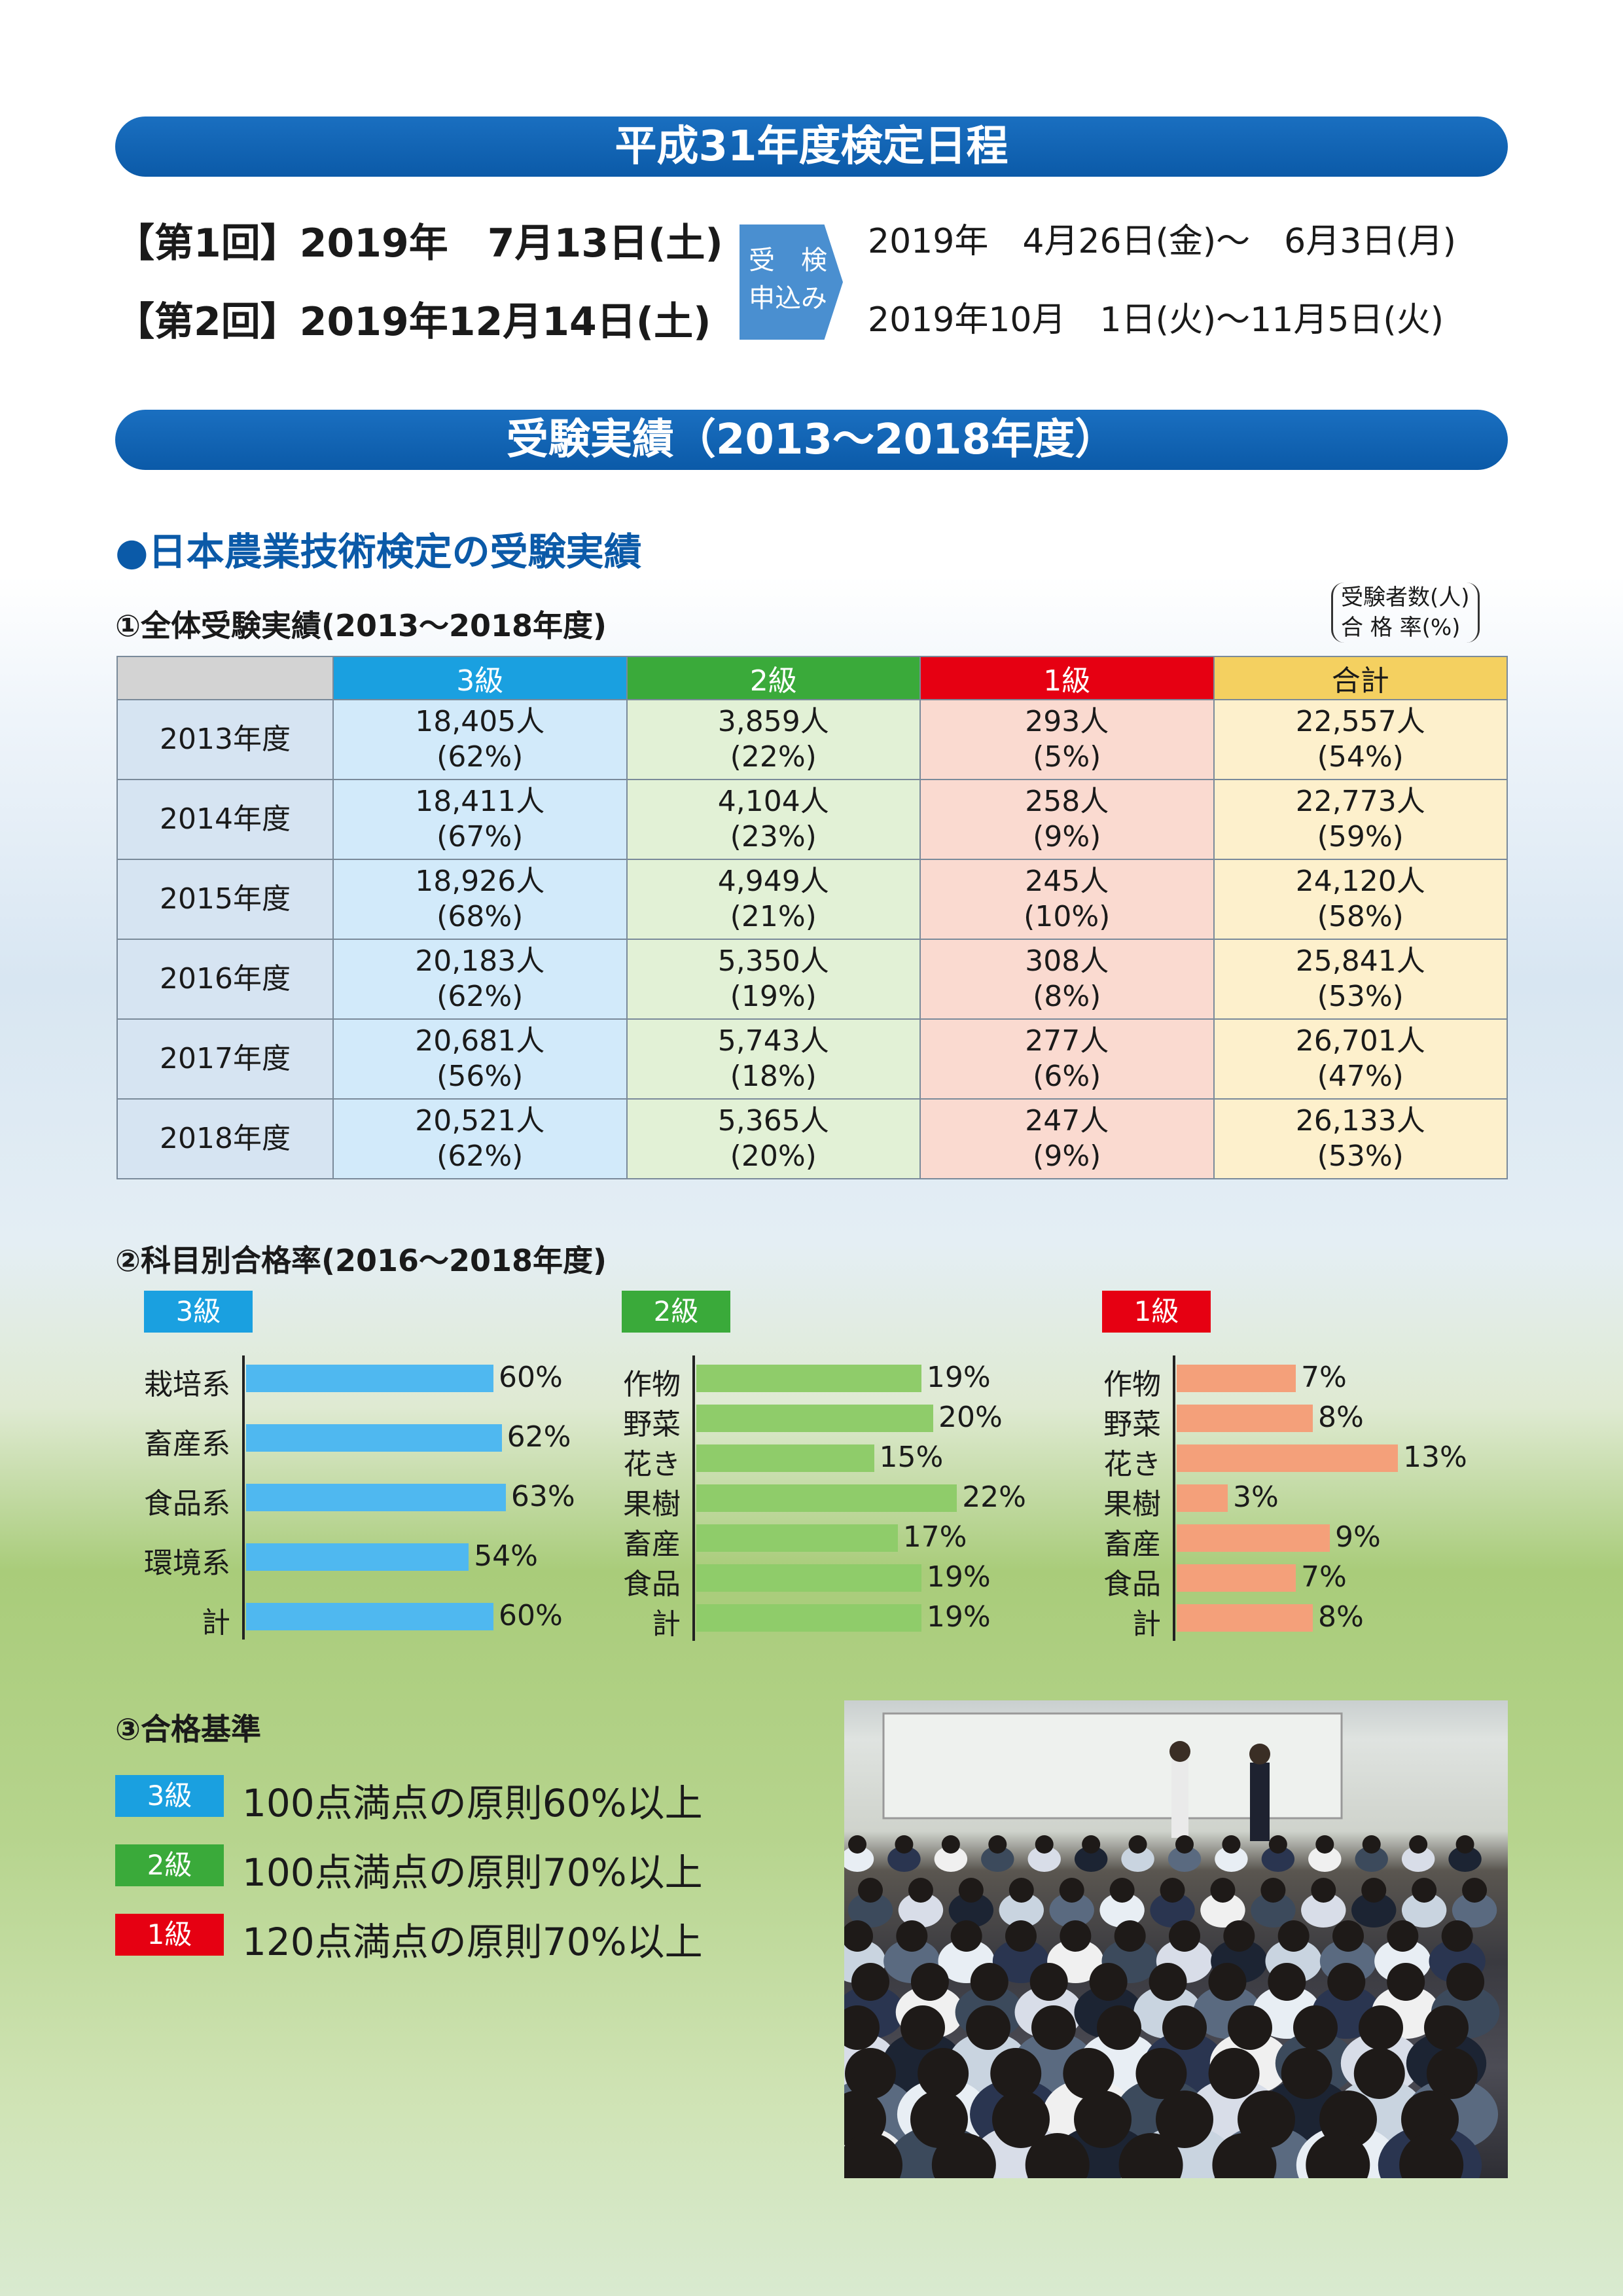  I want to click on examinee-count: 20,681人, so click(480, 1041).